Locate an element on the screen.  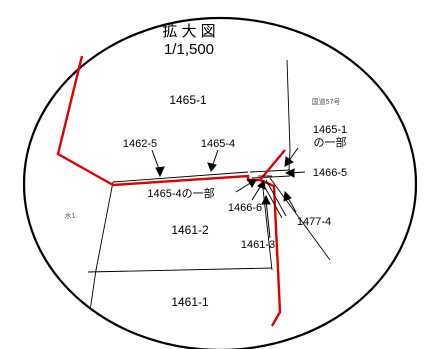
leader-1465-4-part is located at coordinates (244, 187).